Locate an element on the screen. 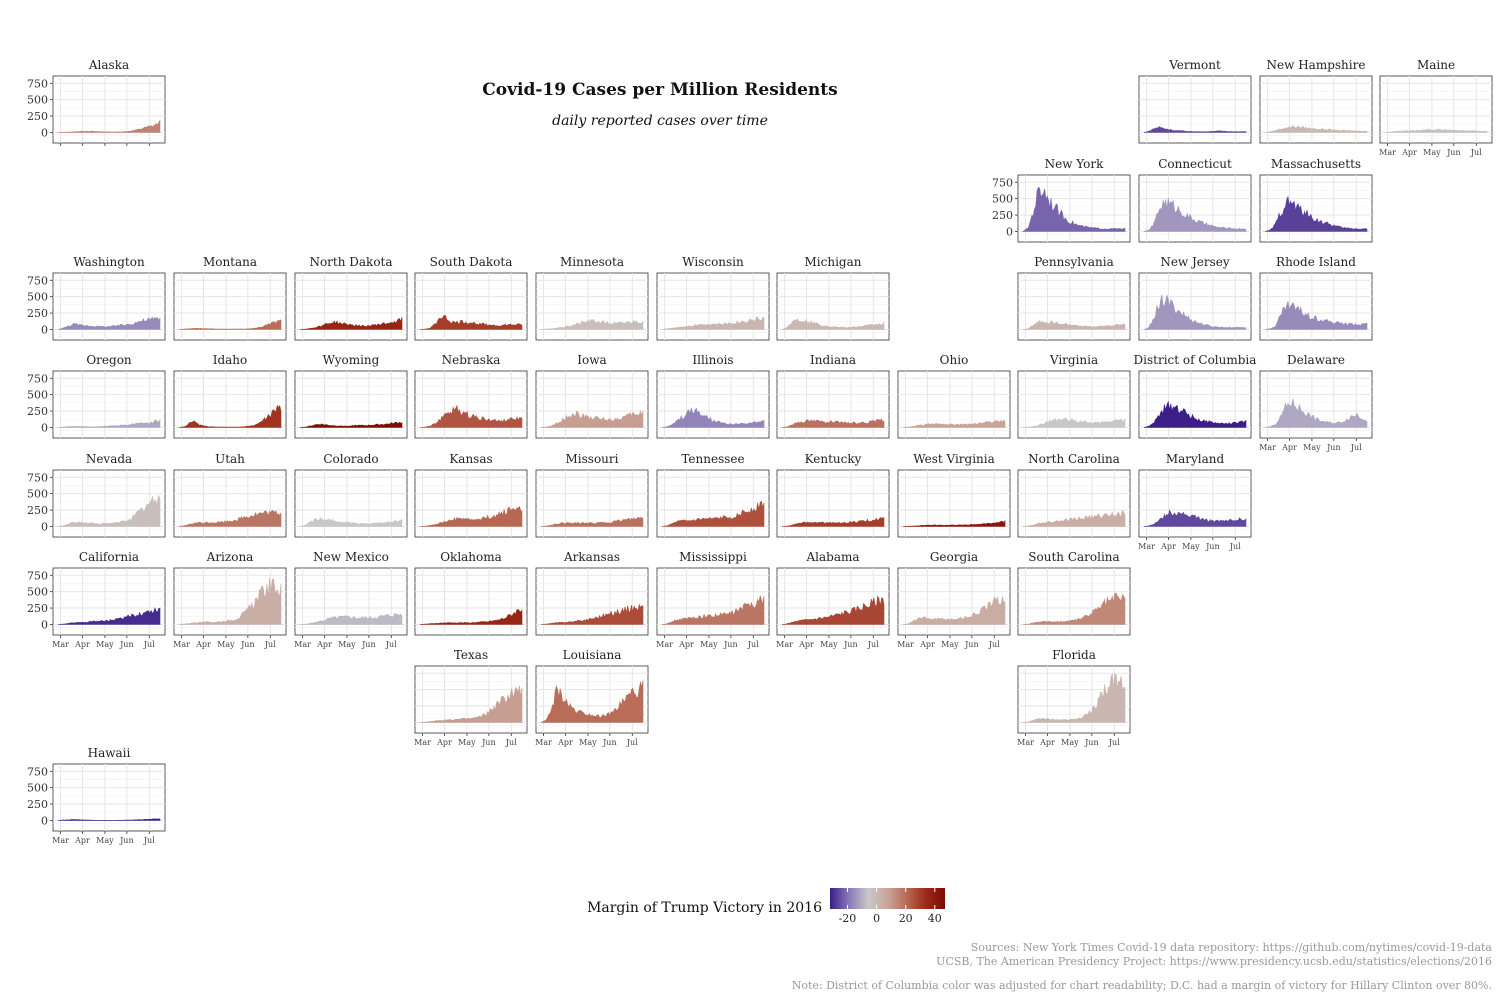 This screenshot has width=1500, height=1000. panel-title: Tennessee is located at coordinates (712, 459).